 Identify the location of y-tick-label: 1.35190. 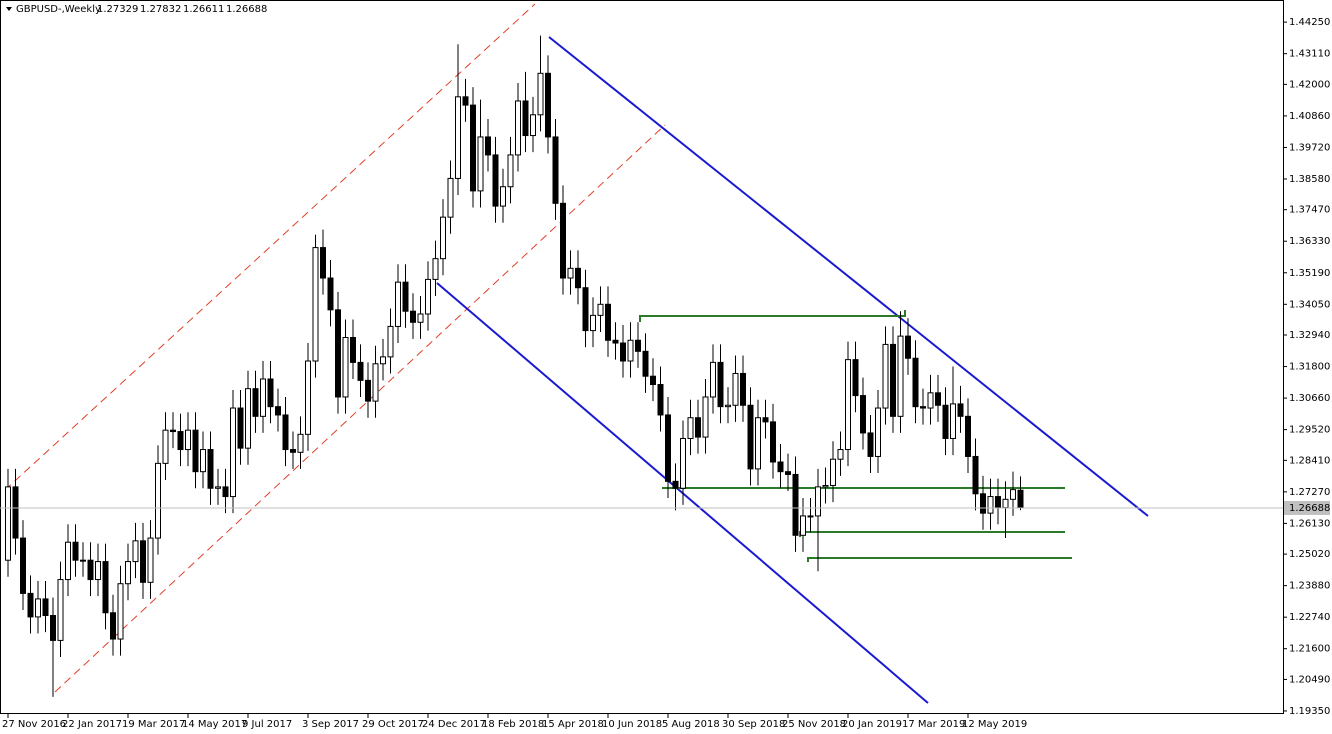
(1309, 273).